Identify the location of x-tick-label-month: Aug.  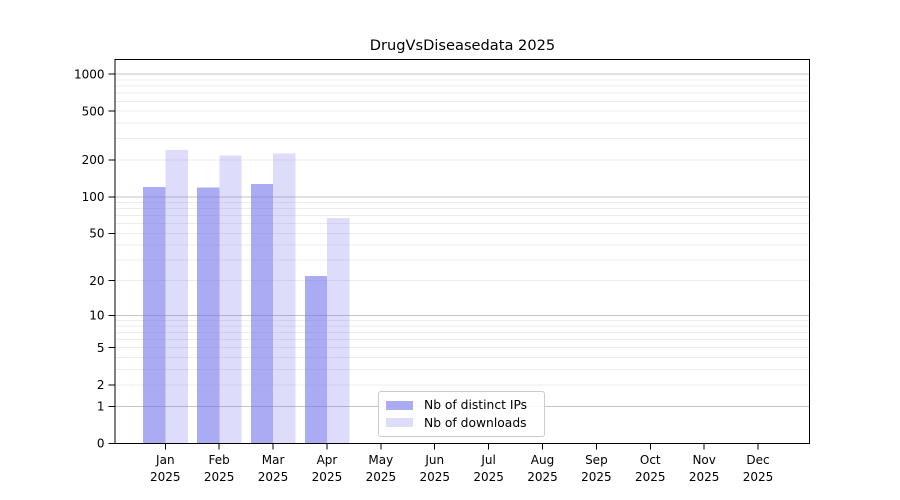
(542, 460).